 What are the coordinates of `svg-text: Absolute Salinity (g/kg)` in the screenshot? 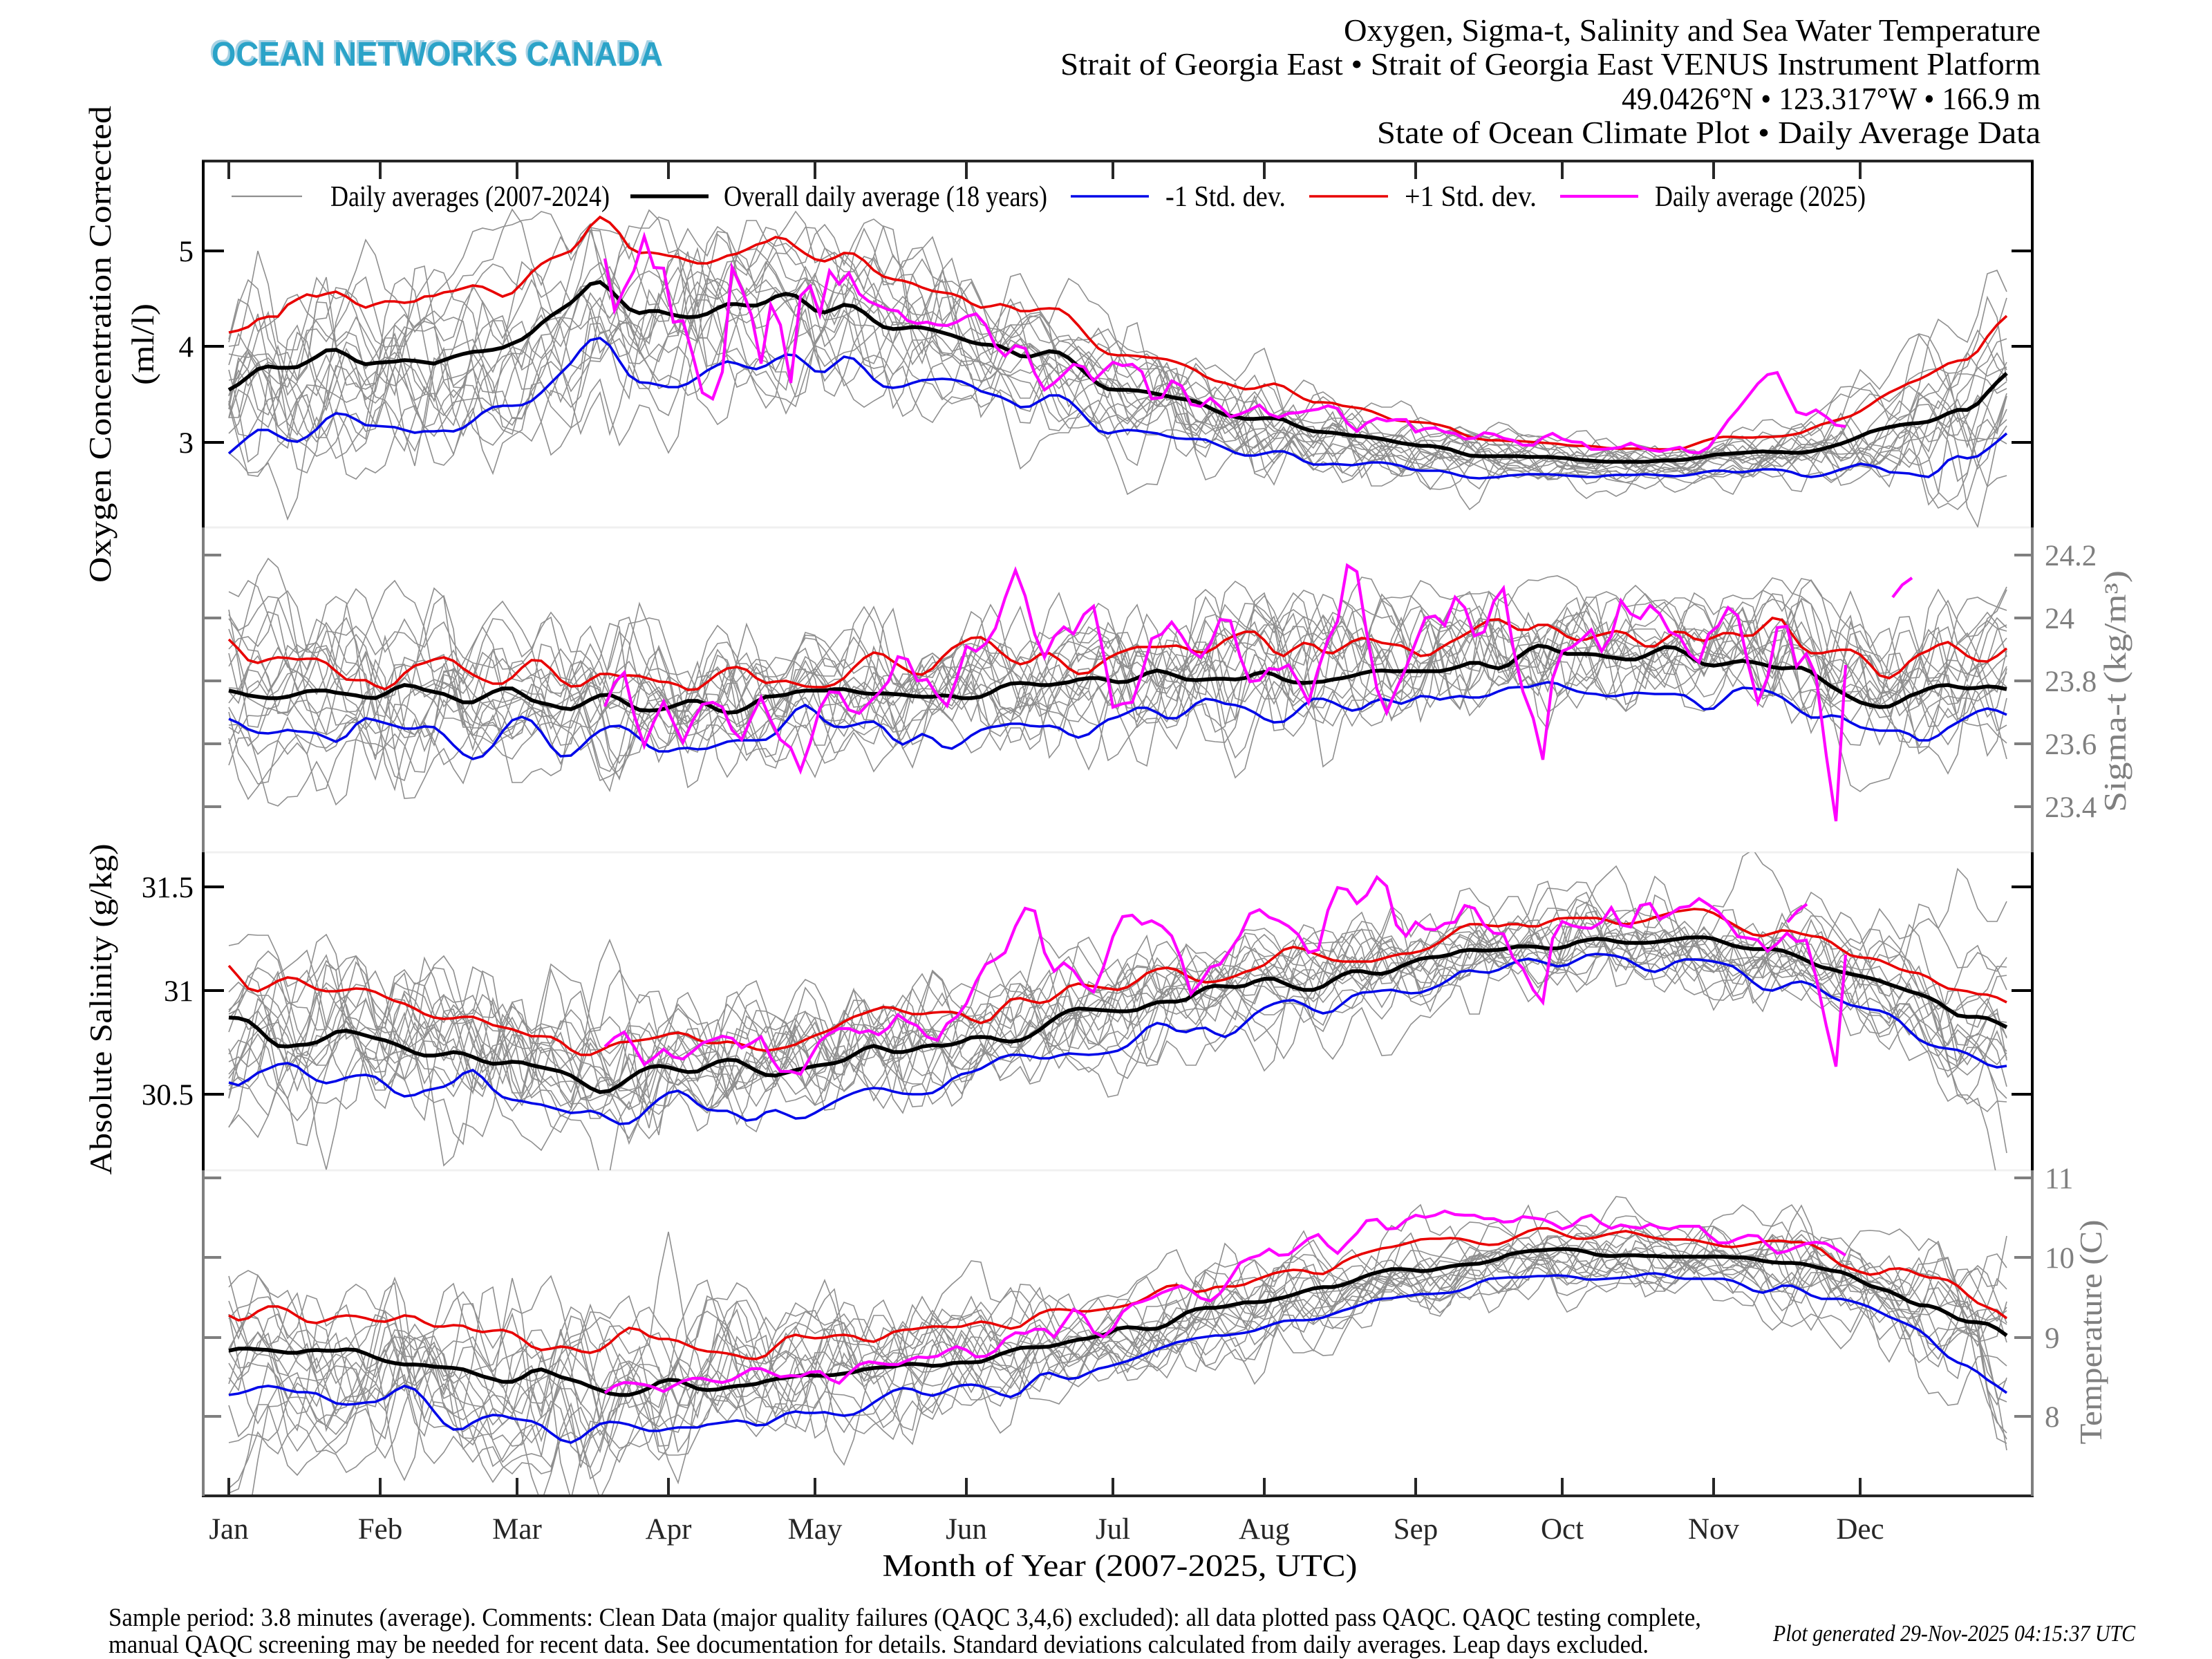 It's located at (101, 1009).